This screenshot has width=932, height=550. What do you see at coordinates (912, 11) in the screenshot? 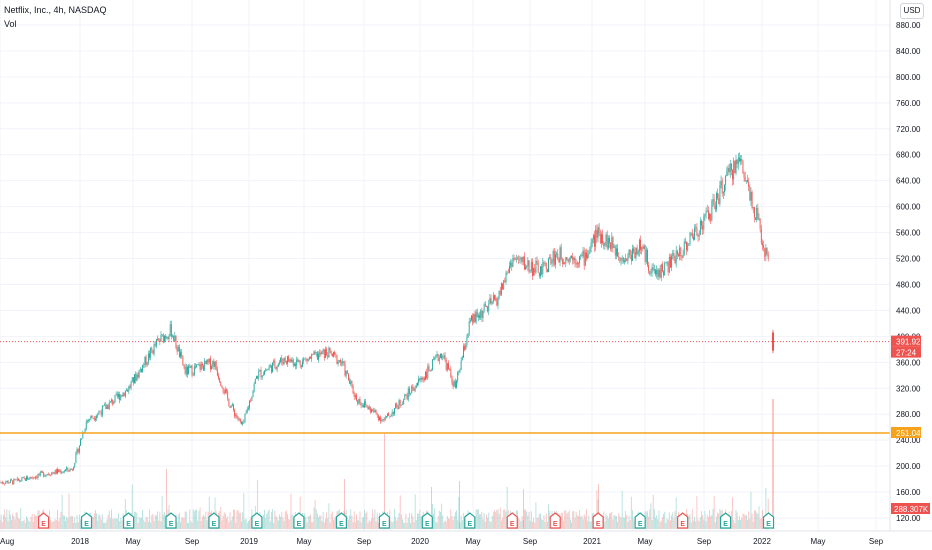
I see `currency-button: USD` at bounding box center [912, 11].